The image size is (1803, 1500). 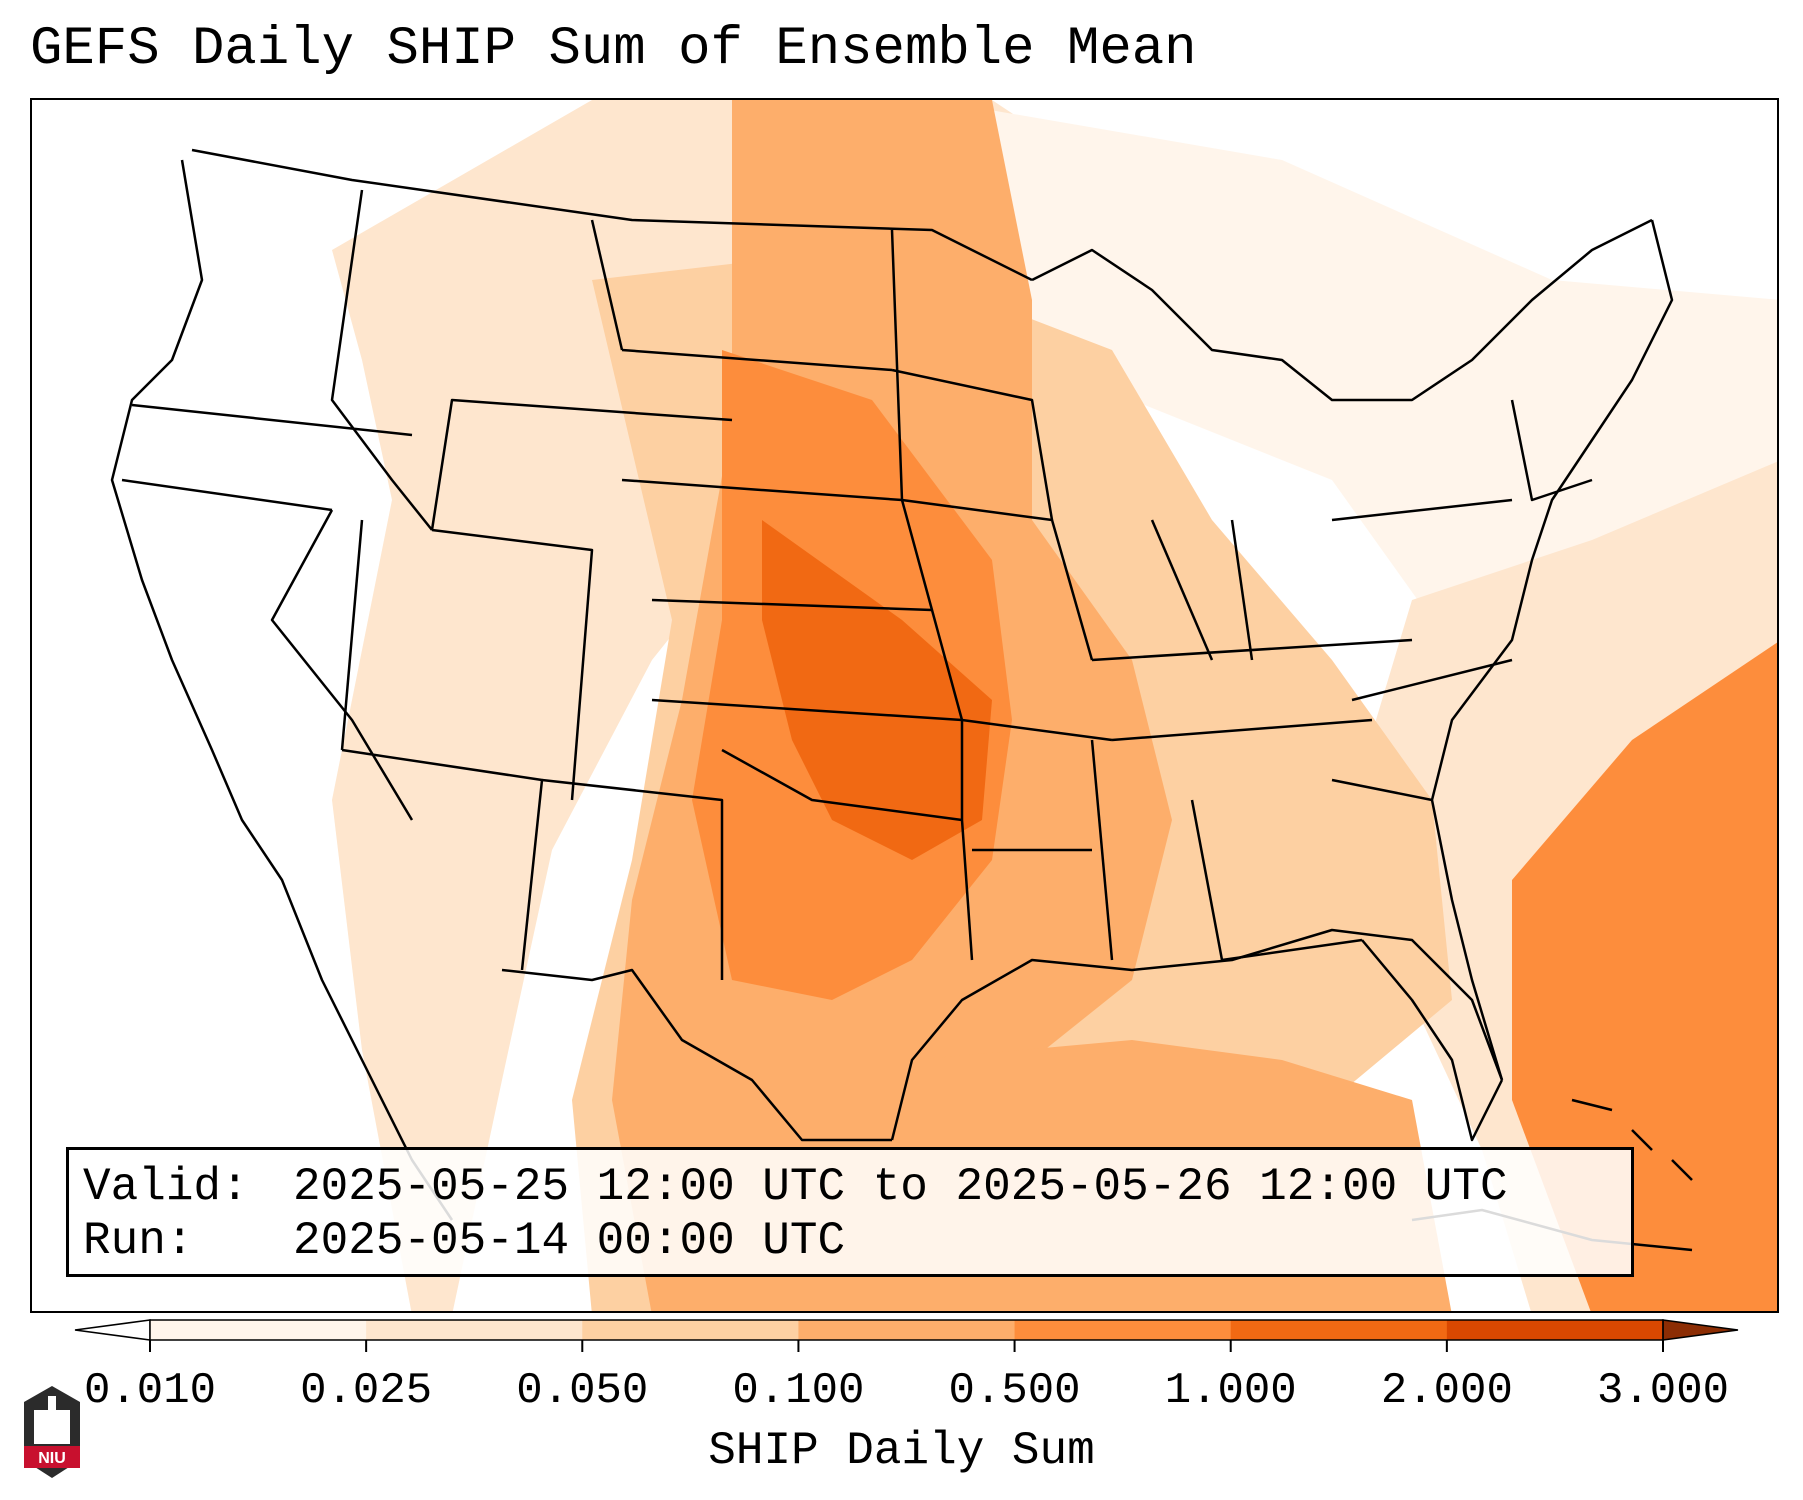 I want to click on colorbar-over-arrow, so click(x=1700, y=1330).